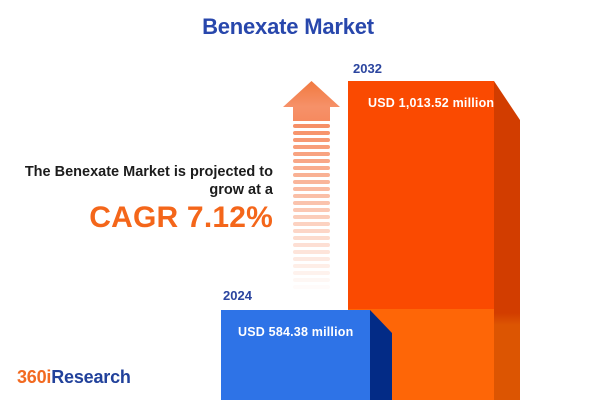 This screenshot has width=600, height=400. What do you see at coordinates (241, 190) in the screenshot?
I see `annotation-line-2: grow at a` at bounding box center [241, 190].